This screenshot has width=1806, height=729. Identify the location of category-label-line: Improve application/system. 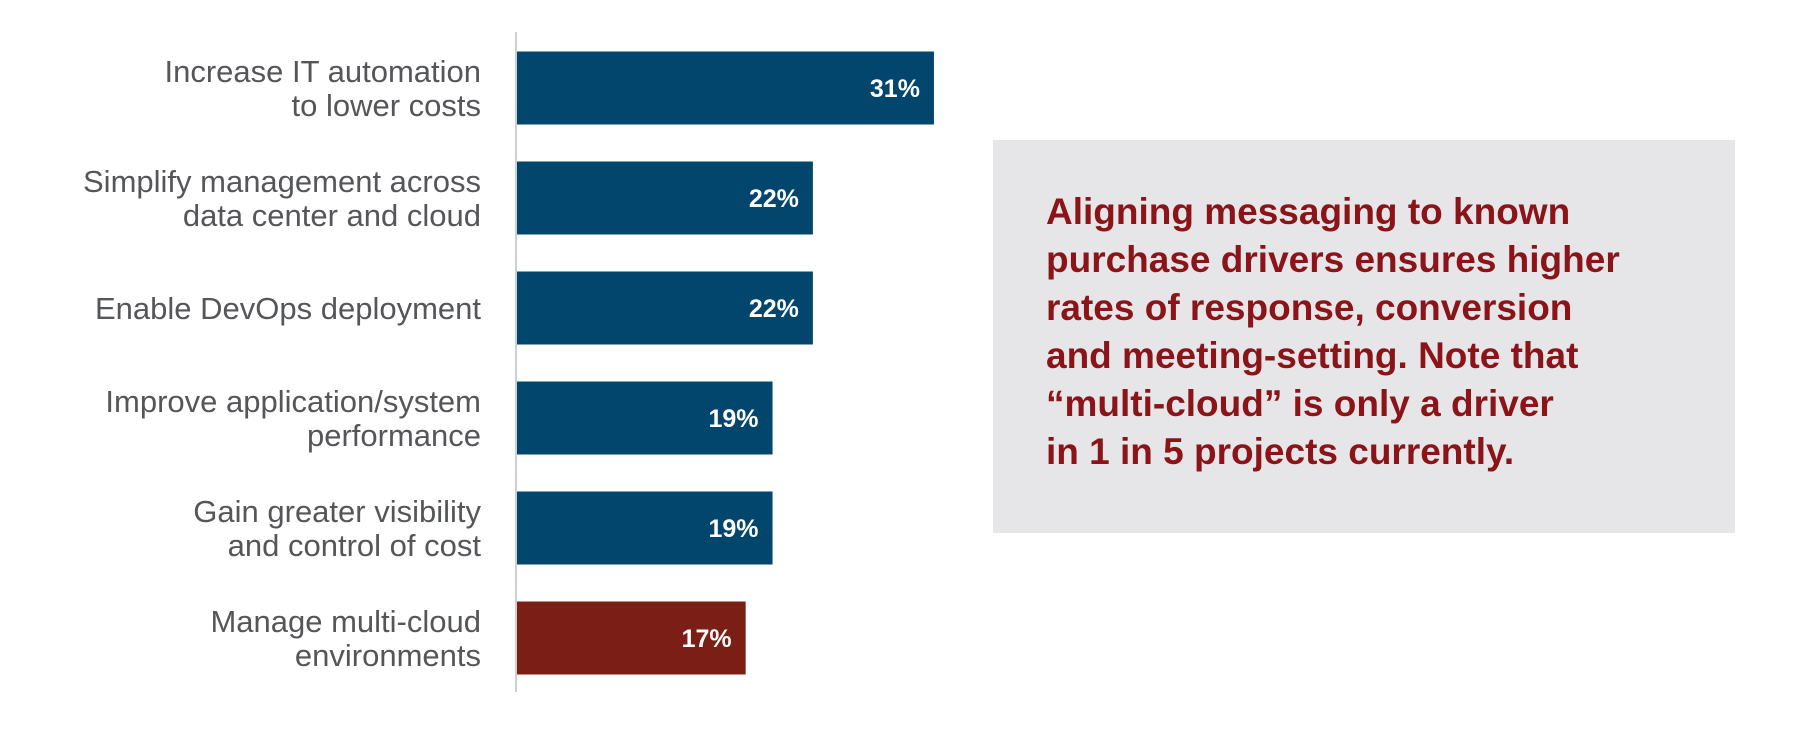
(293, 401).